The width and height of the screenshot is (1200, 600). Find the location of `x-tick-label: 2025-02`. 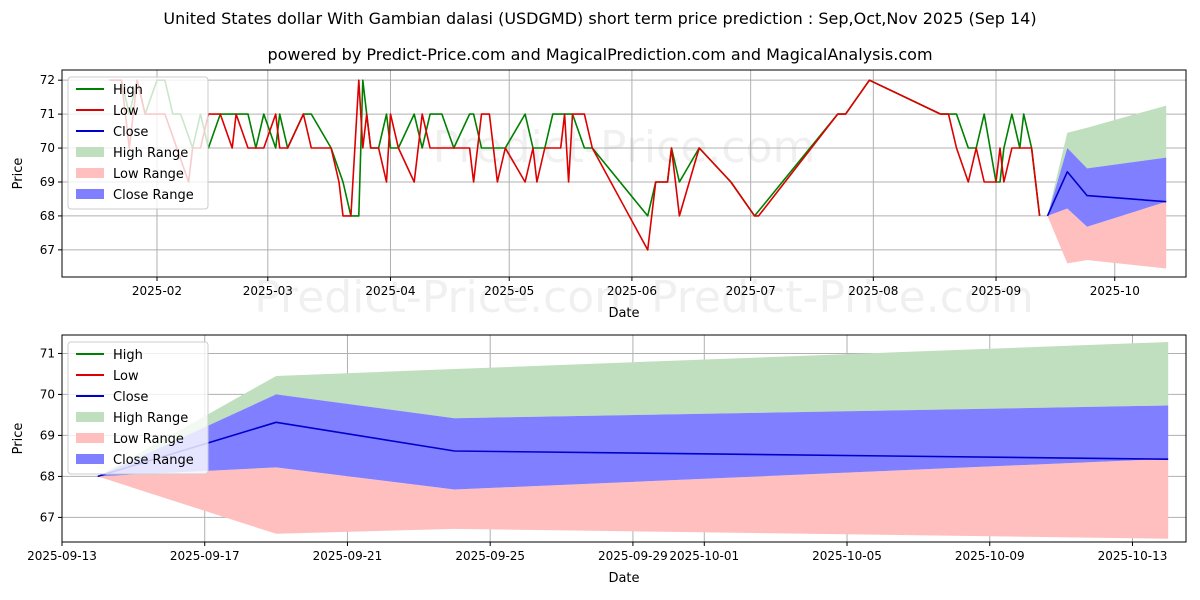

x-tick-label: 2025-02 is located at coordinates (157, 291).